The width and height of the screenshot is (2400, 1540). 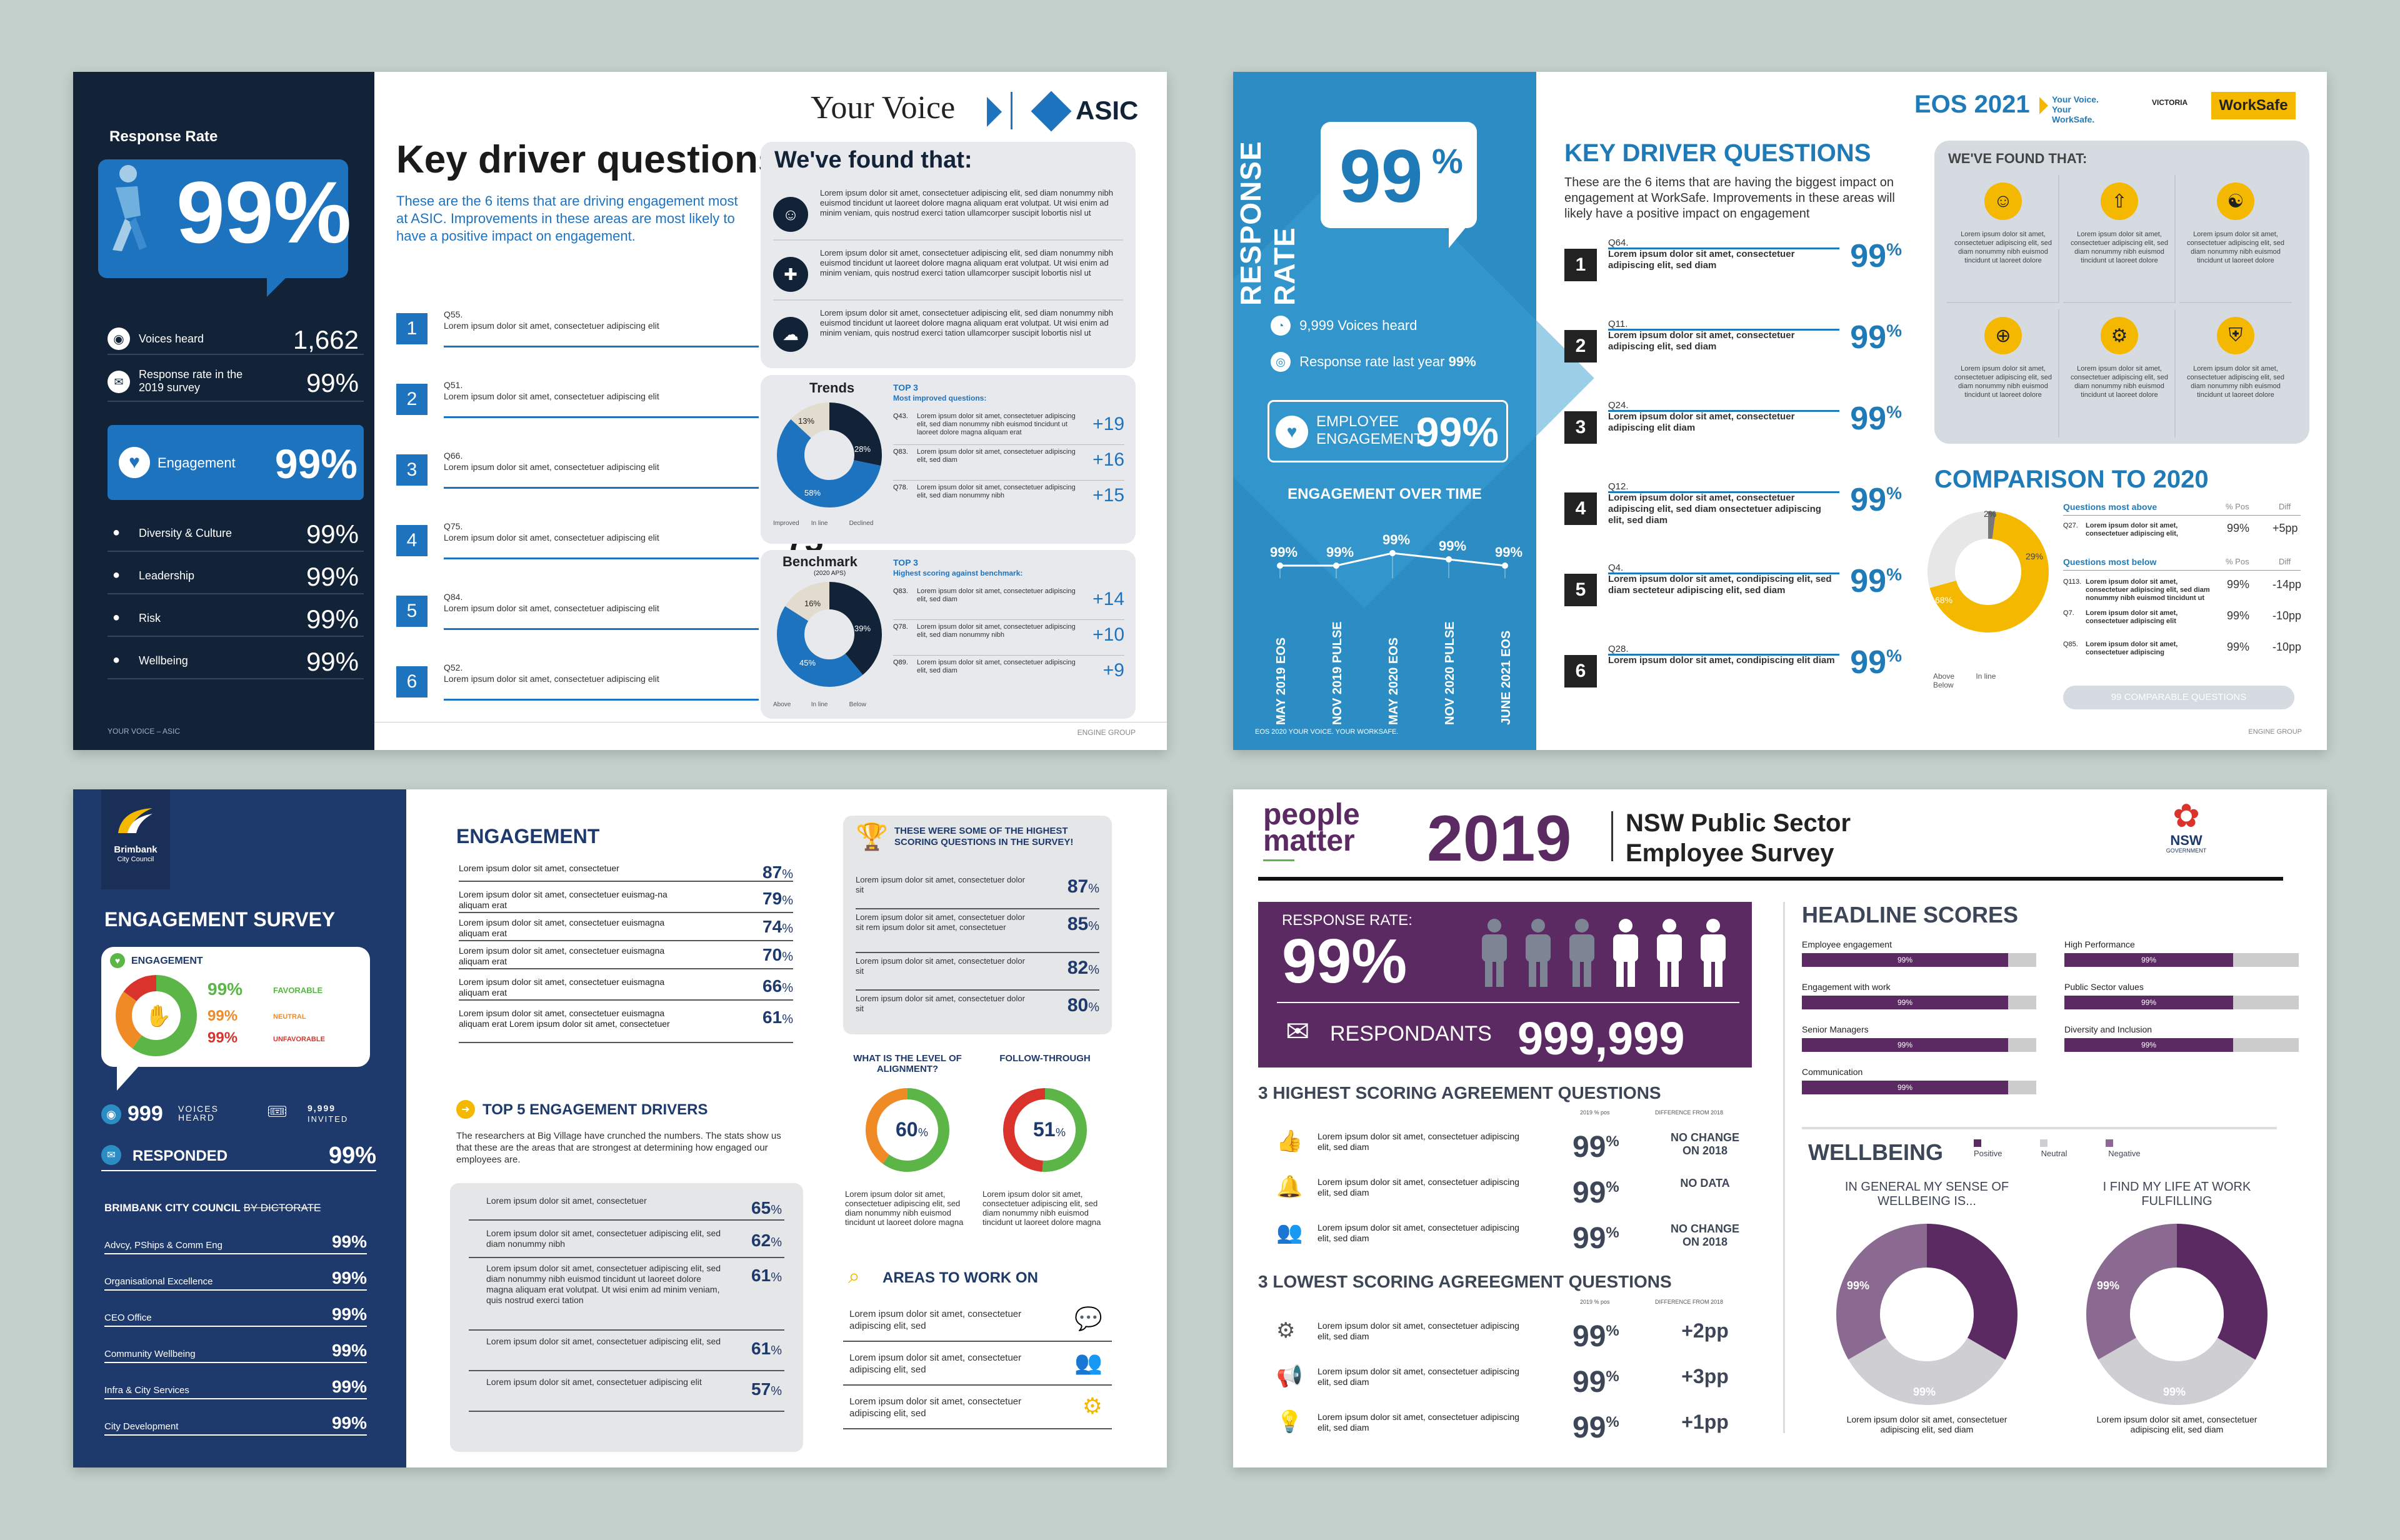 I want to click on col-diff: Diff, so click(x=2285, y=561).